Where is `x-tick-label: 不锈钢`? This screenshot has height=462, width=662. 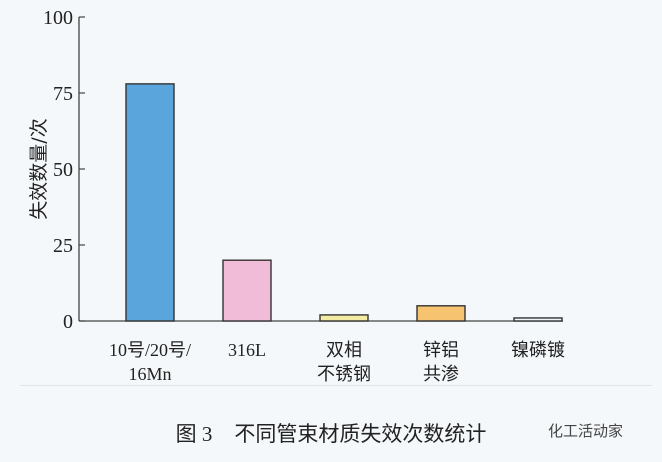 x-tick-label: 不锈钢 is located at coordinates (344, 374).